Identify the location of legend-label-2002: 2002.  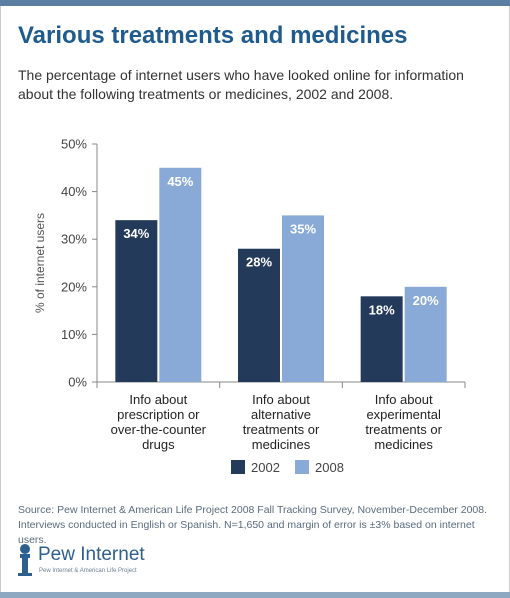
(265, 467).